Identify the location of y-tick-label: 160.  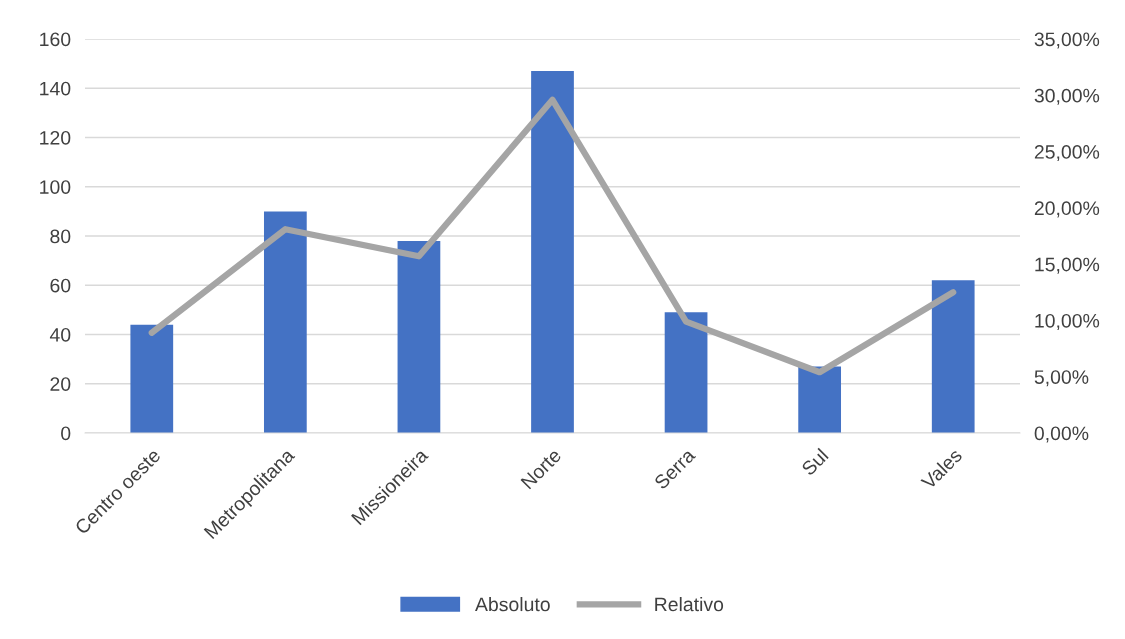
(55, 39).